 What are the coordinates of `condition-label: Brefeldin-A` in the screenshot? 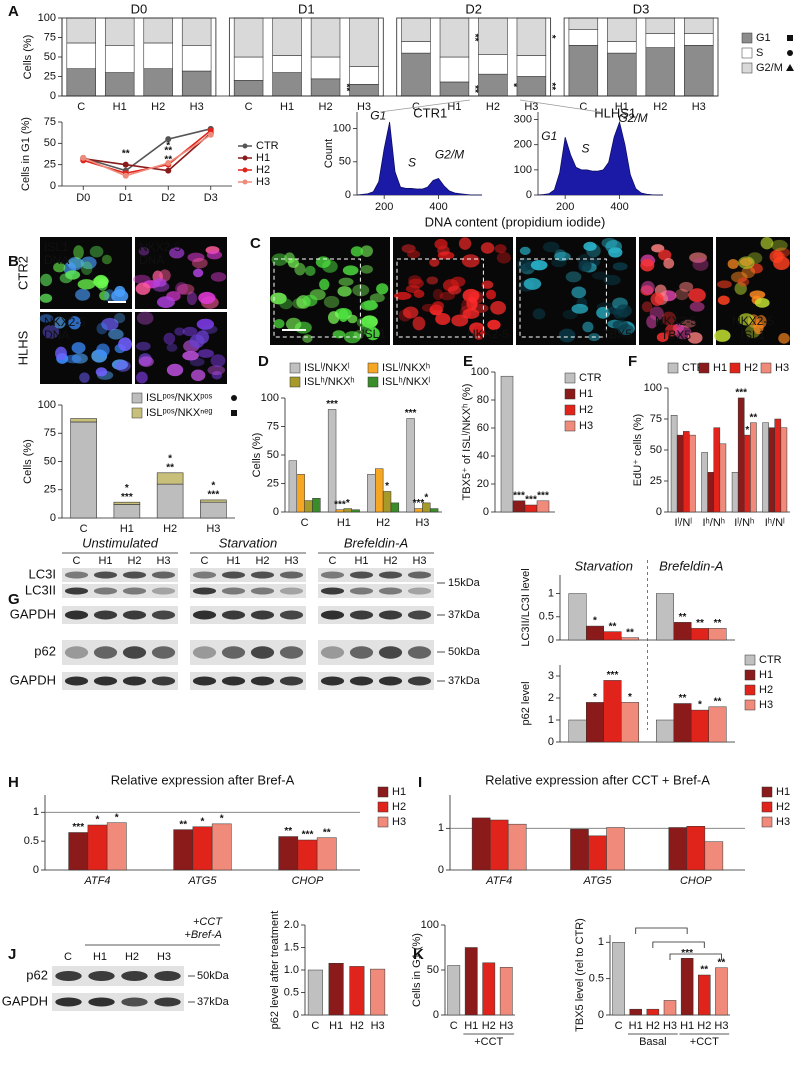 It's located at (376, 542).